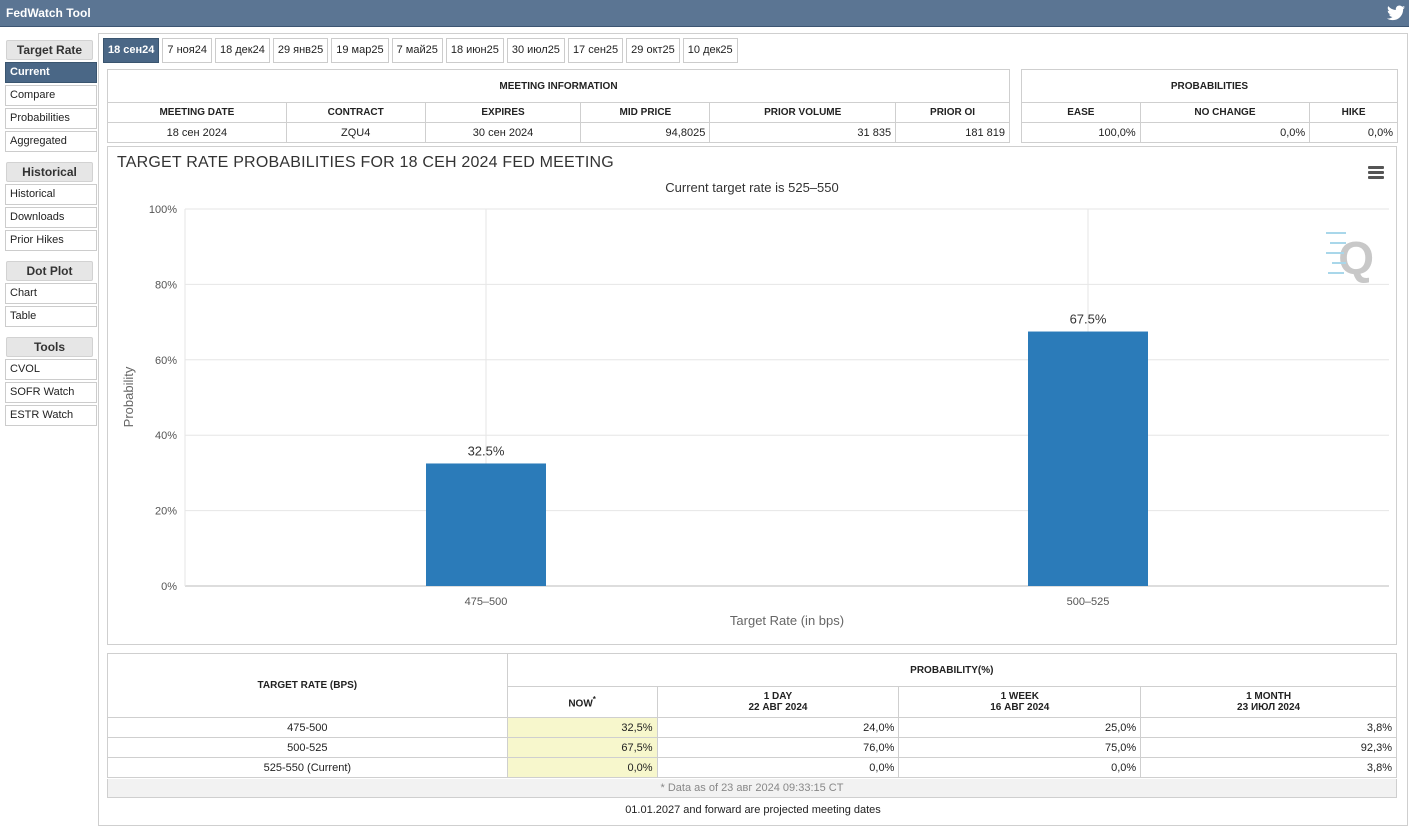 Image resolution: width=1409 pixels, height=827 pixels. What do you see at coordinates (51, 240) in the screenshot?
I see `sidebar-item-prior-hikes: Prior Hikes` at bounding box center [51, 240].